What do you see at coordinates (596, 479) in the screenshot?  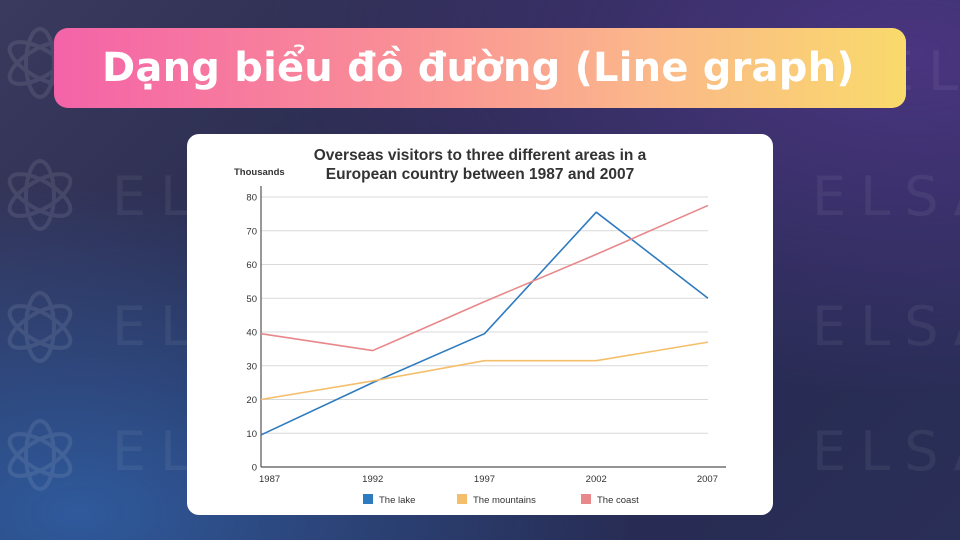 I see `x-tick-label: 2002` at bounding box center [596, 479].